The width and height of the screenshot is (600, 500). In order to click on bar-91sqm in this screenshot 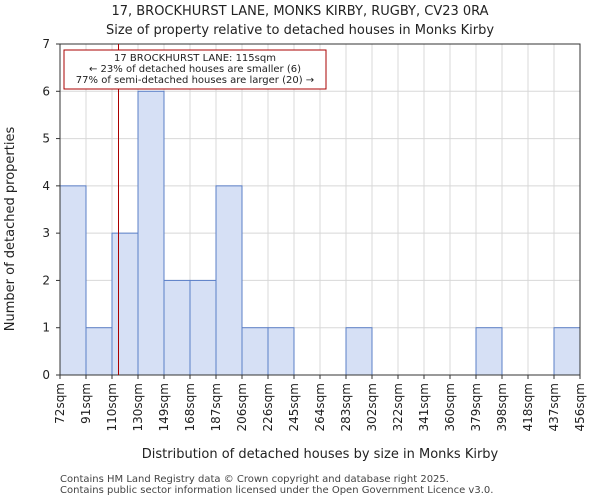, I will do `click(99, 351)`.